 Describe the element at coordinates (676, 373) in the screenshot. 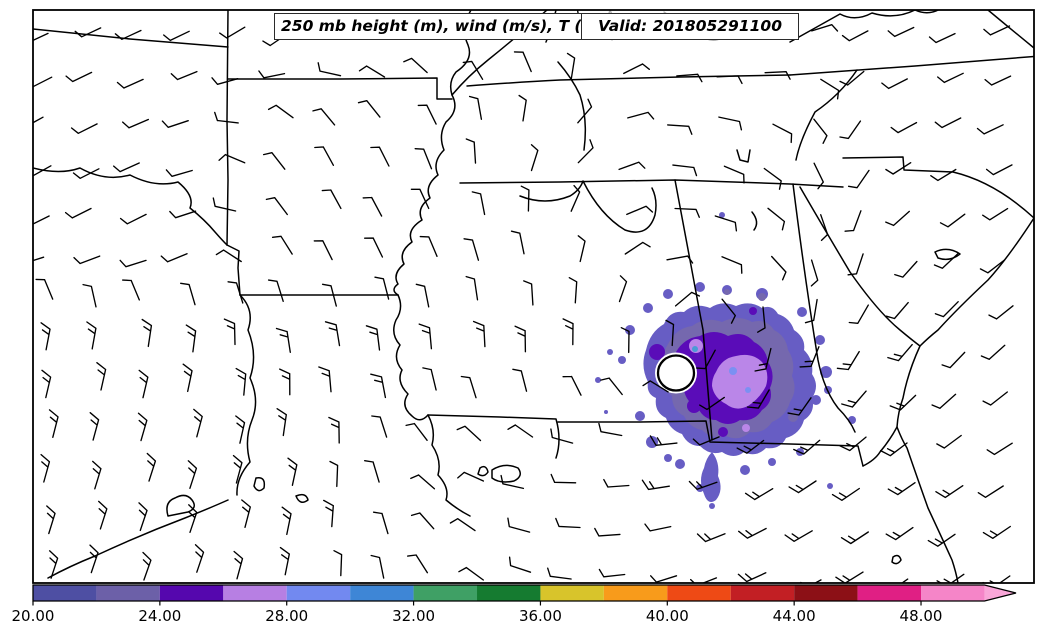

I see `height-contour-hole` at that location.